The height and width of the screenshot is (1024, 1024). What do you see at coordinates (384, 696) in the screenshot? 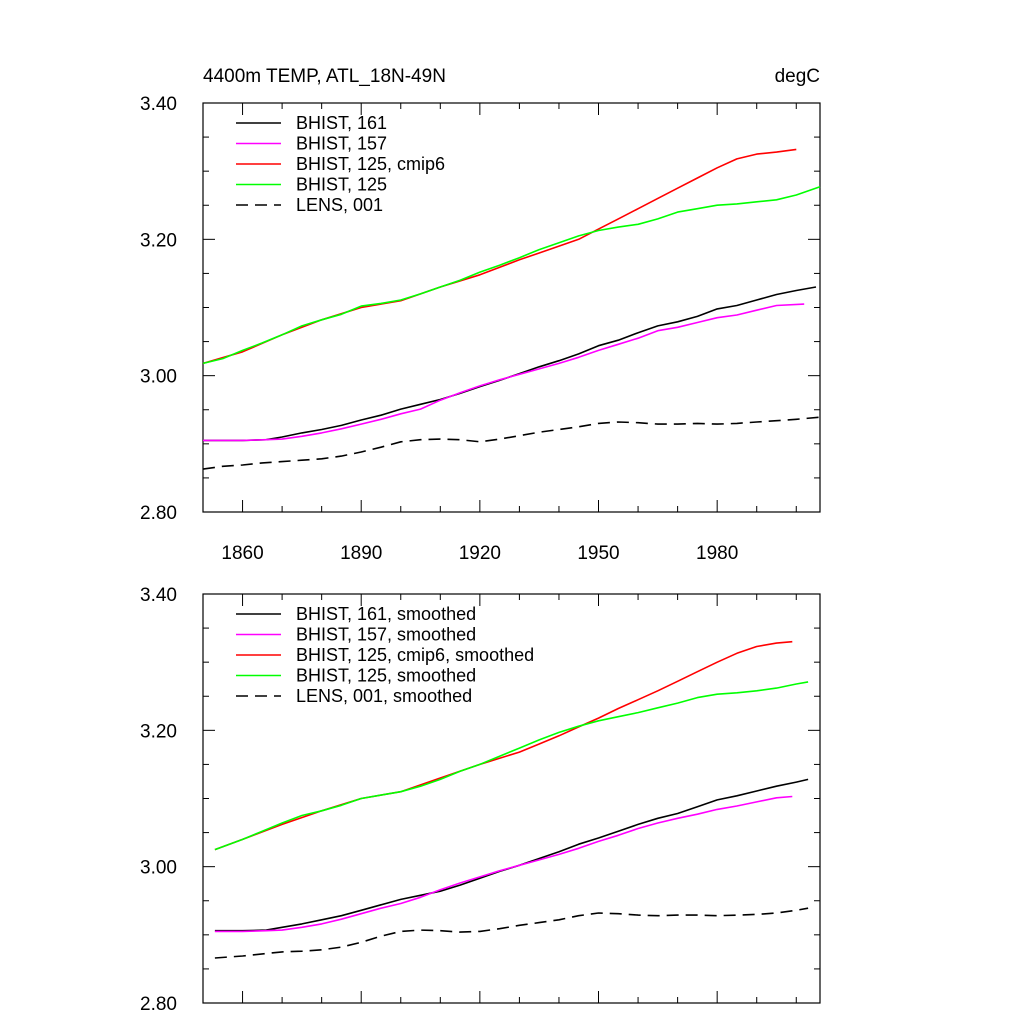
I see `legend-label: LENS, 001, smoothed` at bounding box center [384, 696].